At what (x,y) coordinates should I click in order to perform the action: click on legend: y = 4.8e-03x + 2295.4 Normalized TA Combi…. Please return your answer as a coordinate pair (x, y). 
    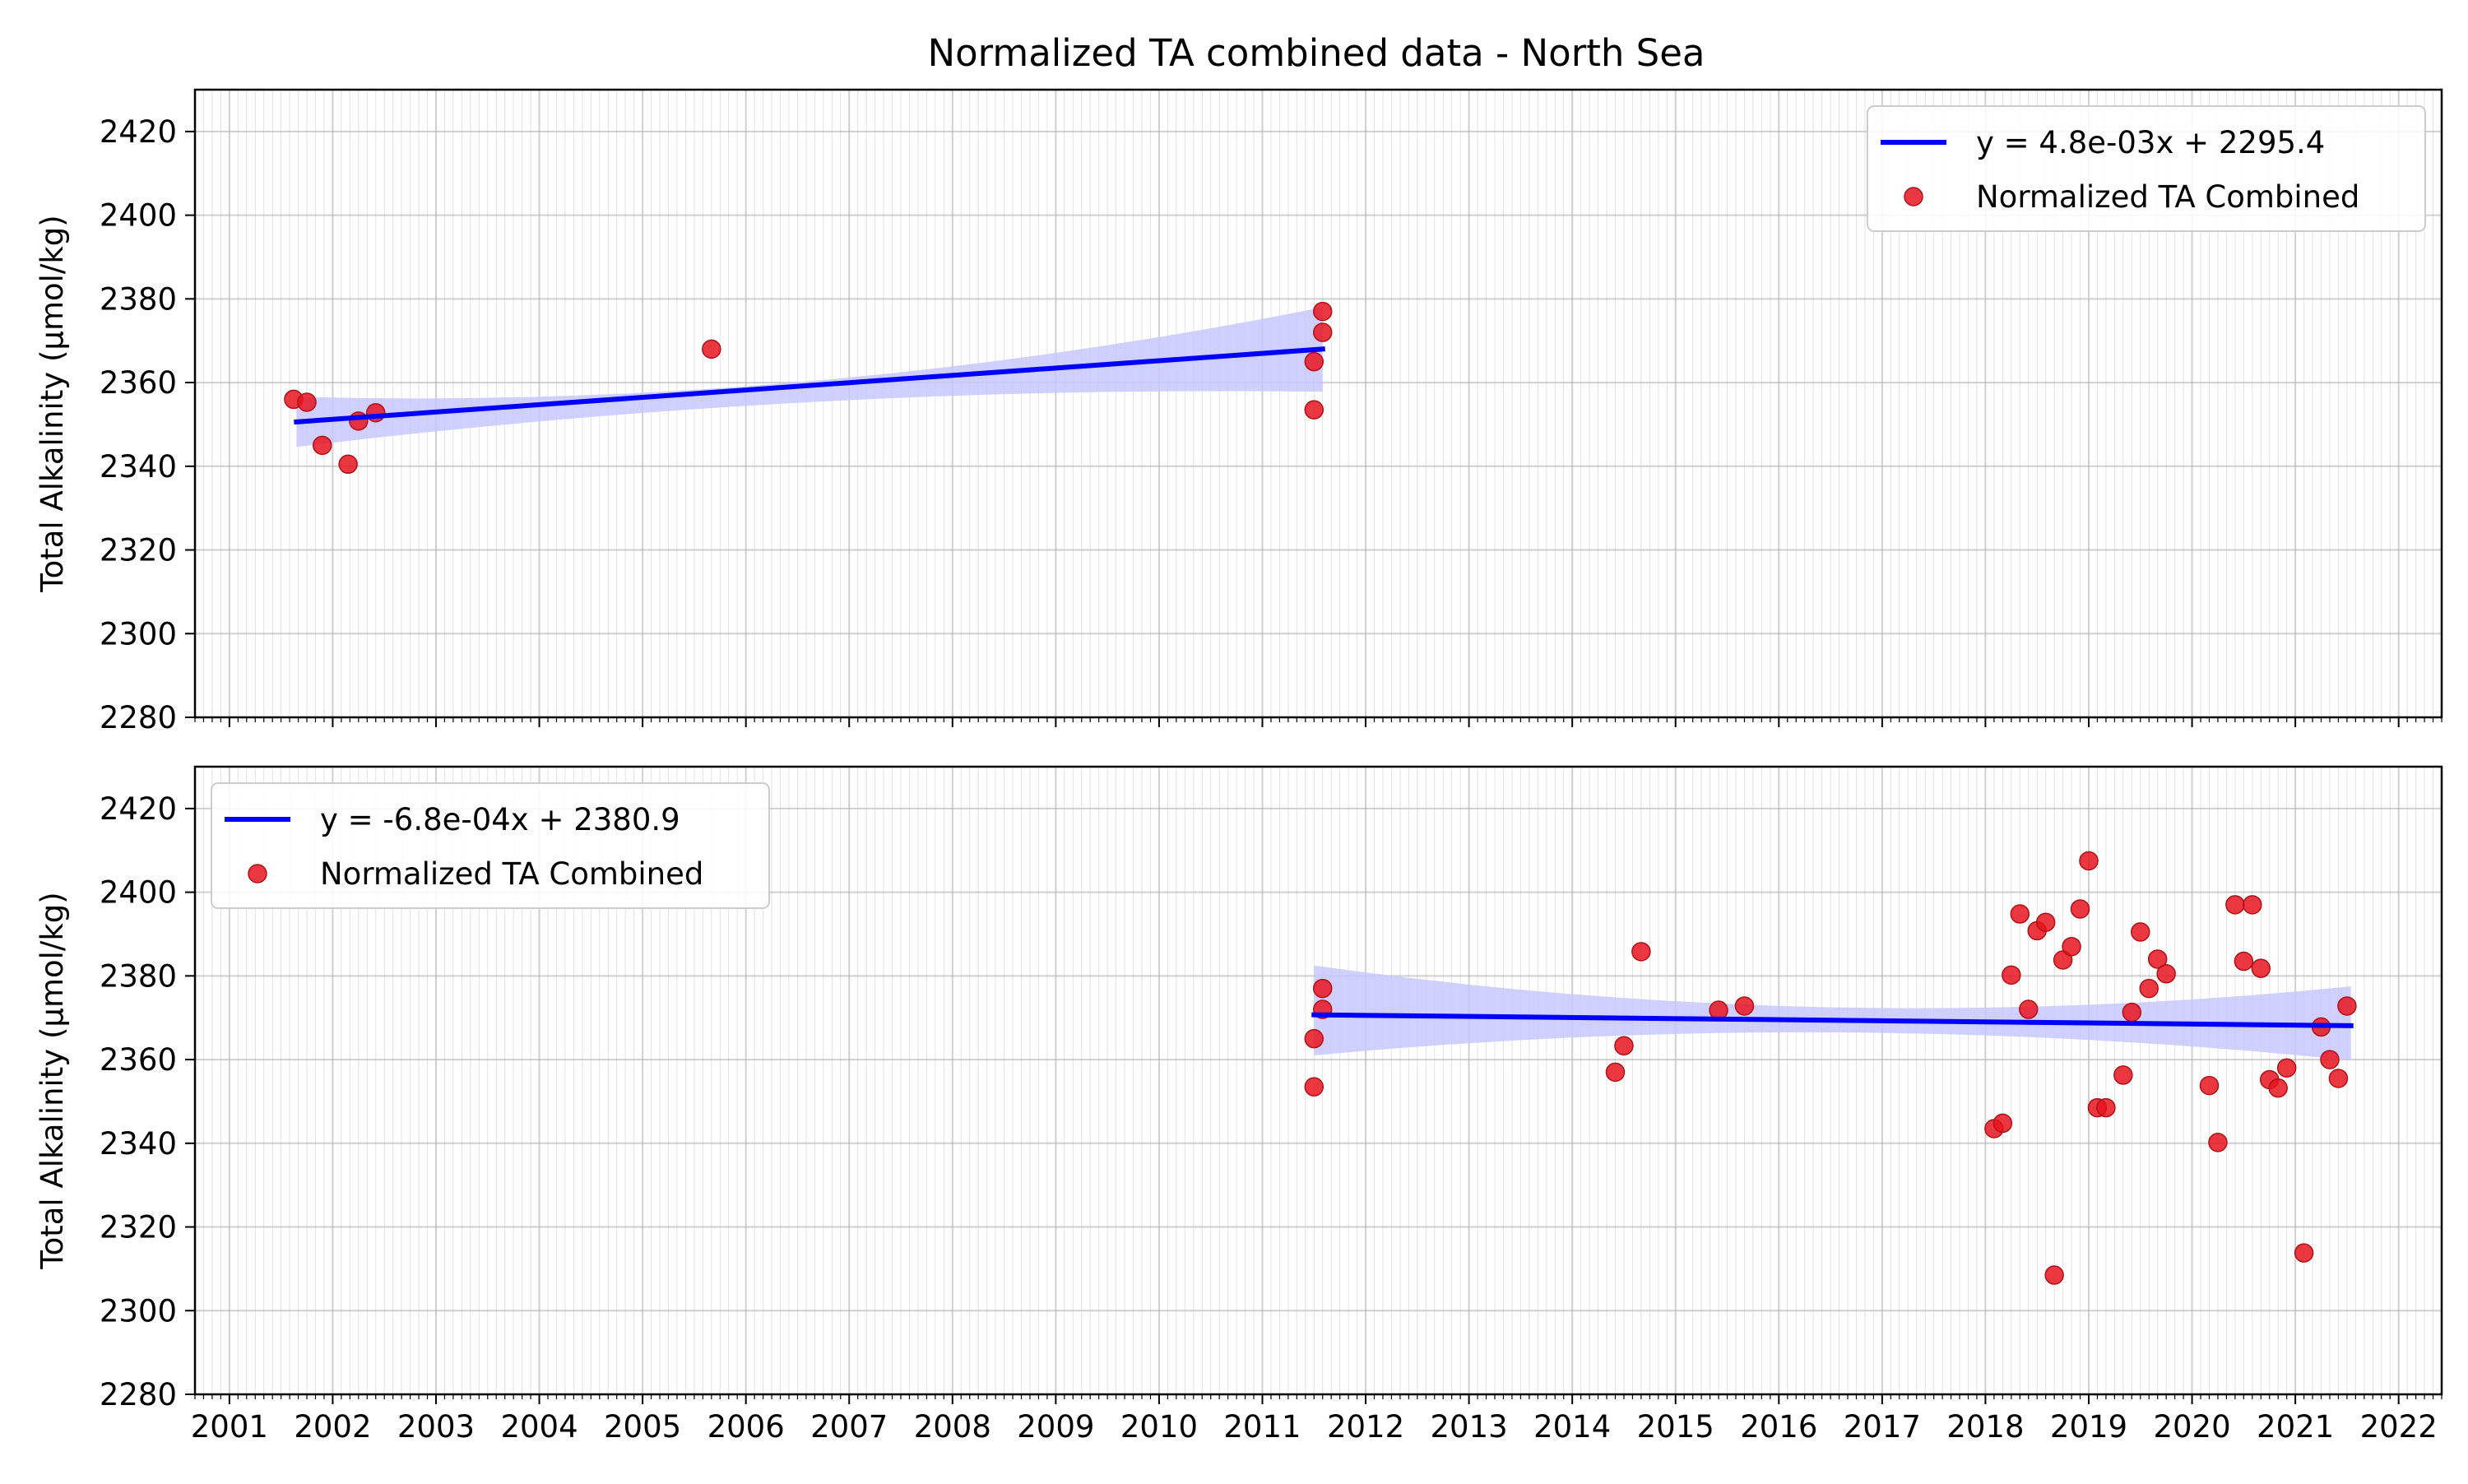
    Looking at the image, I should click on (2146, 168).